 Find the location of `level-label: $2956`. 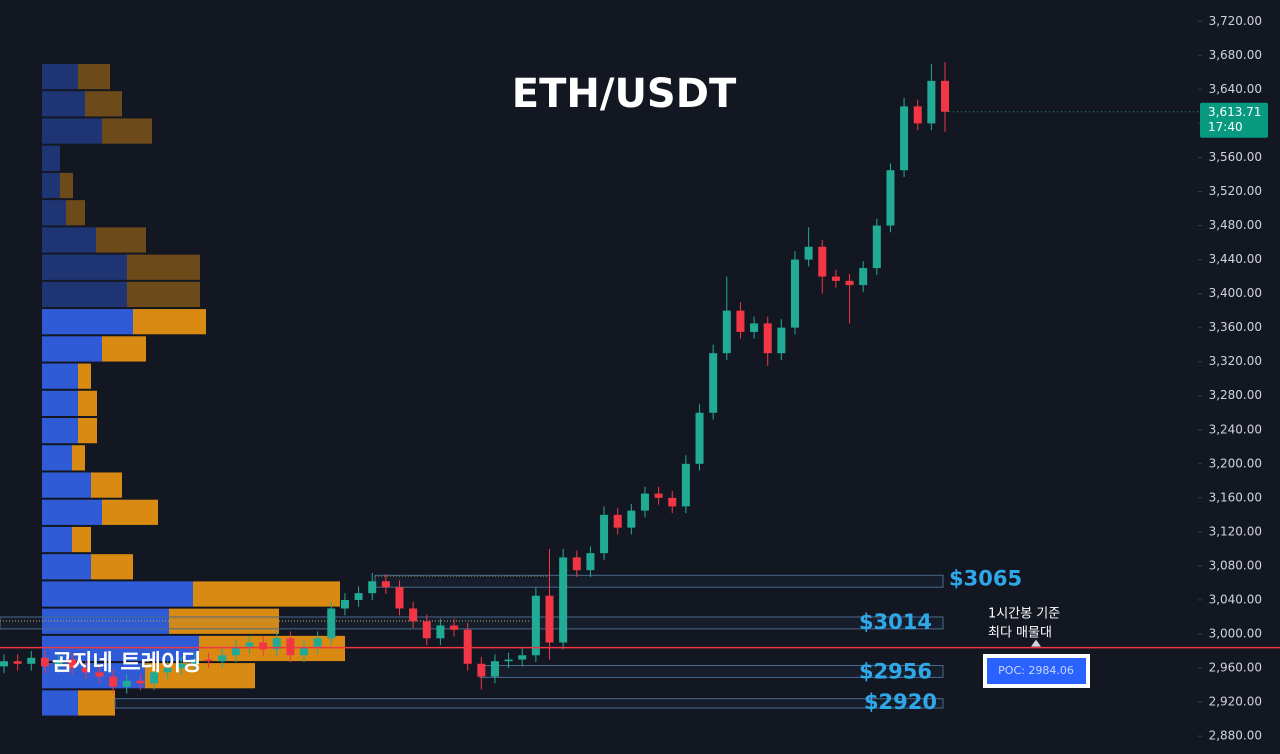

level-label: $2956 is located at coordinates (895, 671).